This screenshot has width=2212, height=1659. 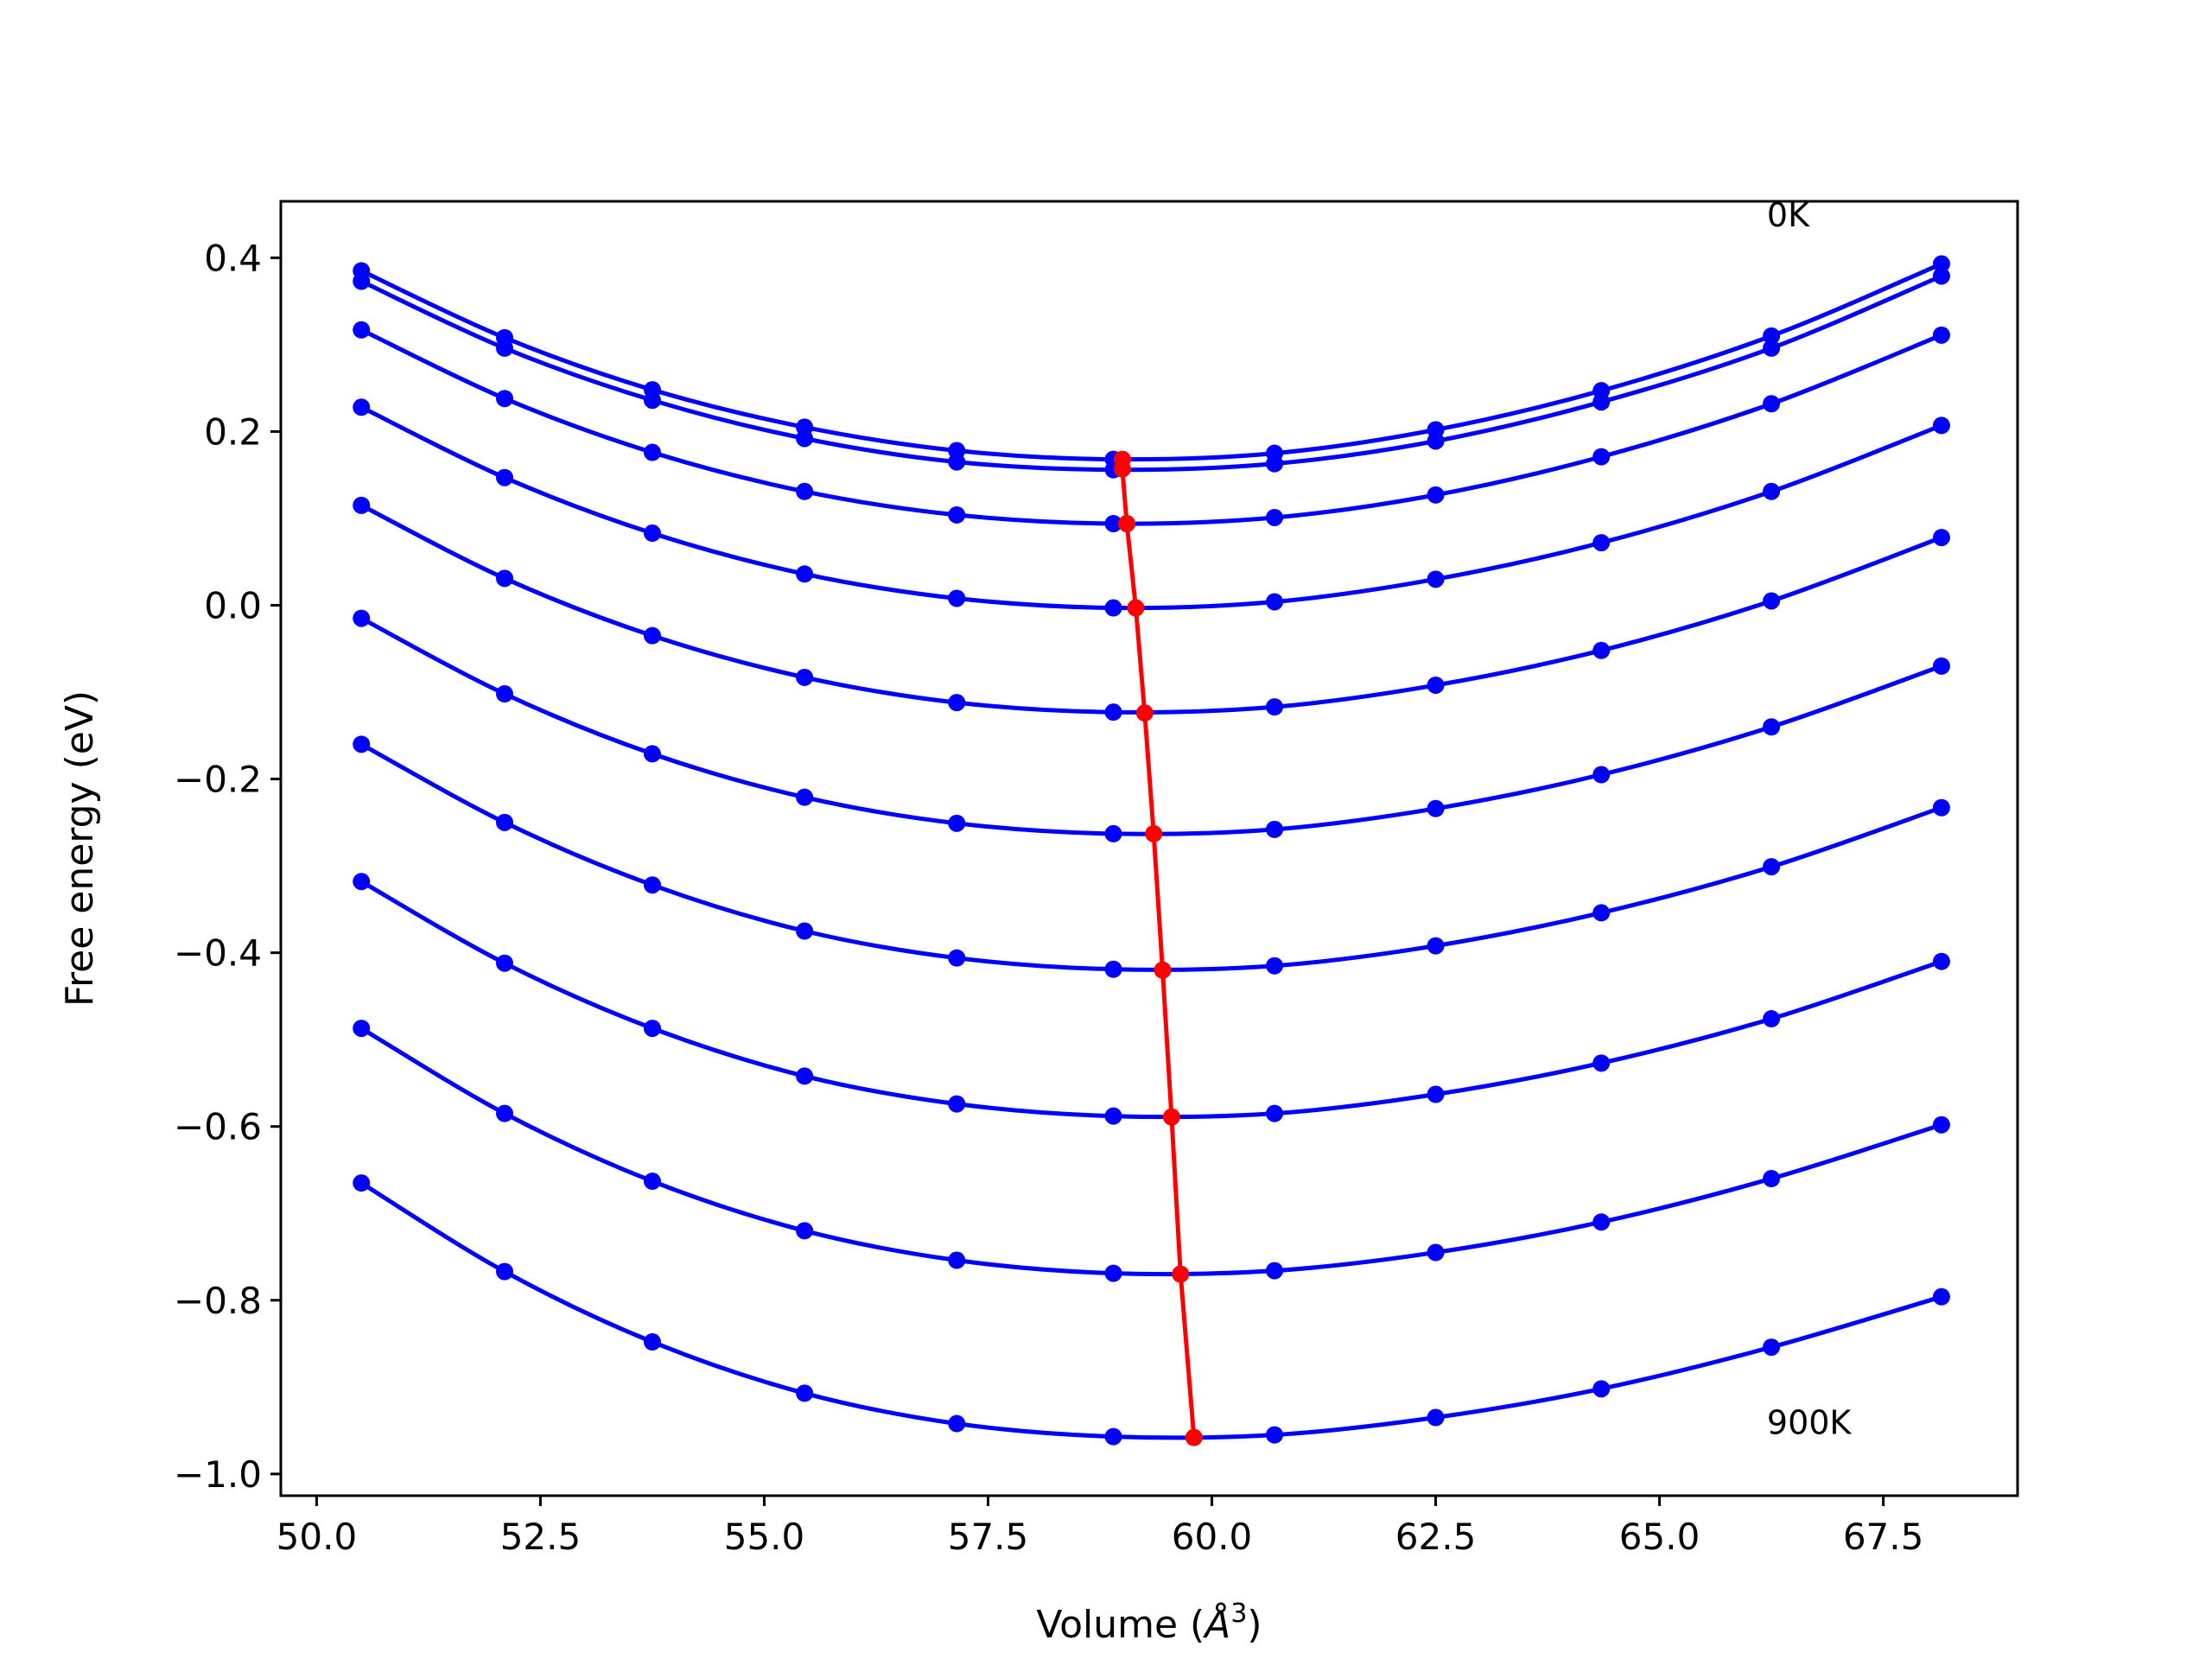 I want to click on y-tick-label-8: −1.0, so click(x=218, y=1474).